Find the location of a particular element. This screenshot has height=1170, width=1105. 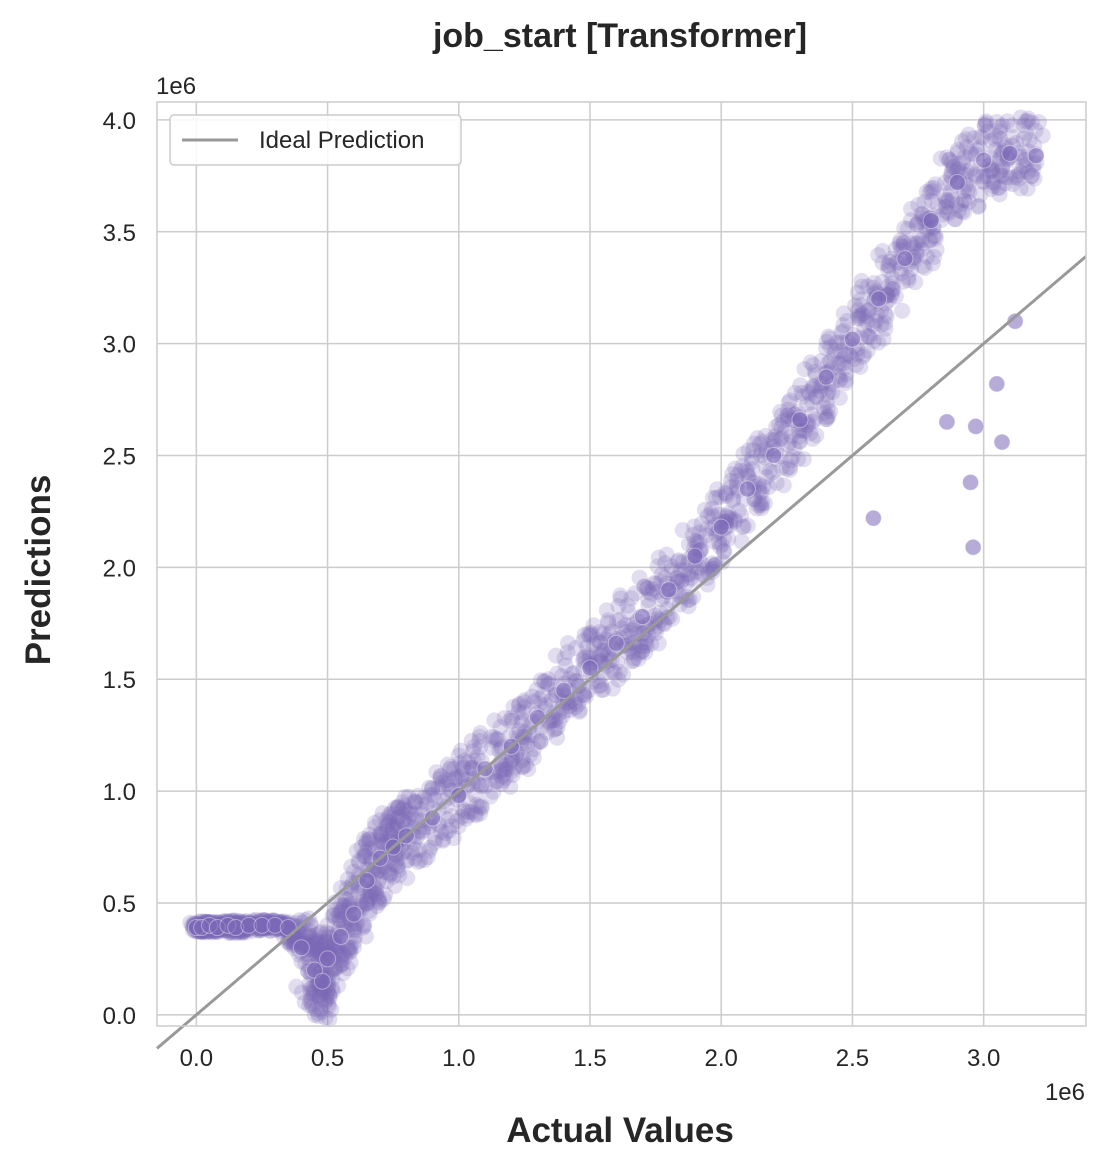

x-tick-label: 3.0 is located at coordinates (983, 1058).